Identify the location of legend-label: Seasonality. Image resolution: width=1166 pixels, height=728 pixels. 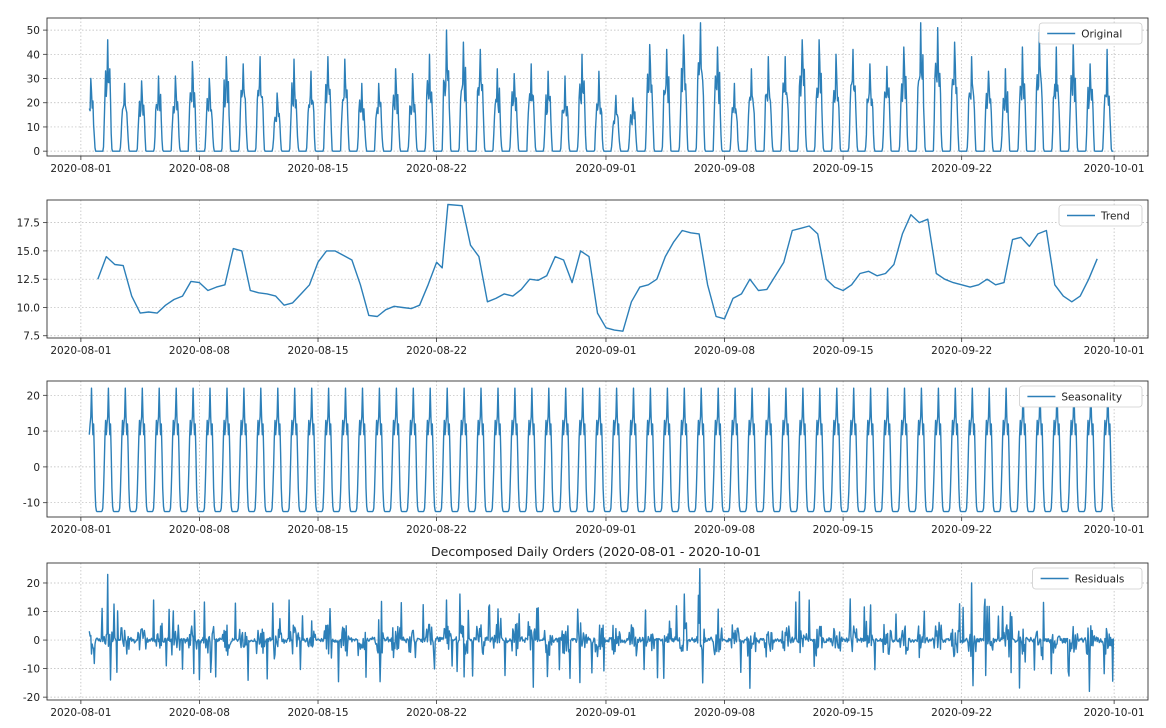
(1091, 398).